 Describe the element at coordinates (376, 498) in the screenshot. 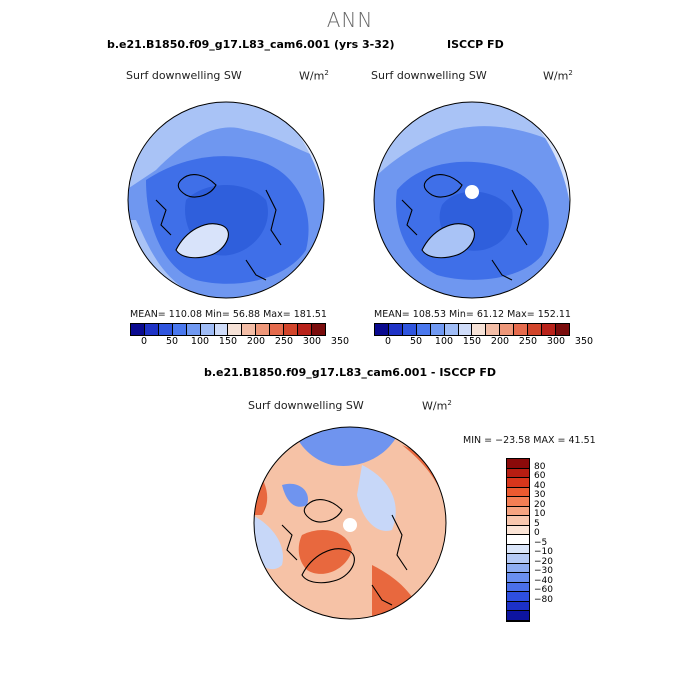

I see `map-field-pale-blue-center` at that location.